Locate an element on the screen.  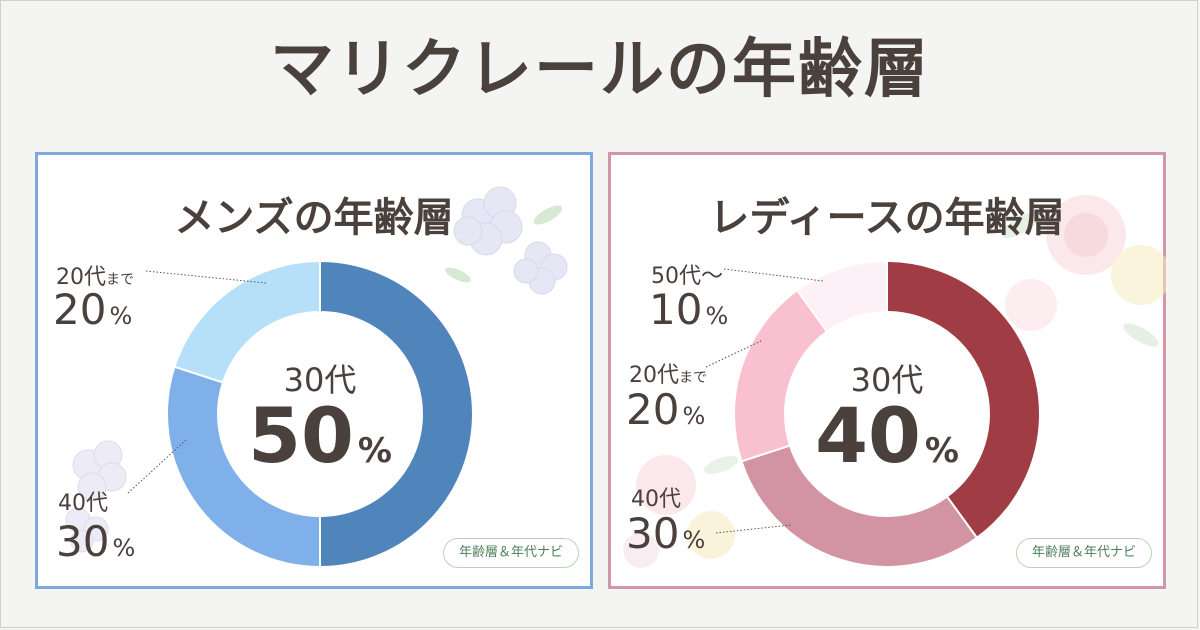
mens-leader-40s is located at coordinates (157, 466).